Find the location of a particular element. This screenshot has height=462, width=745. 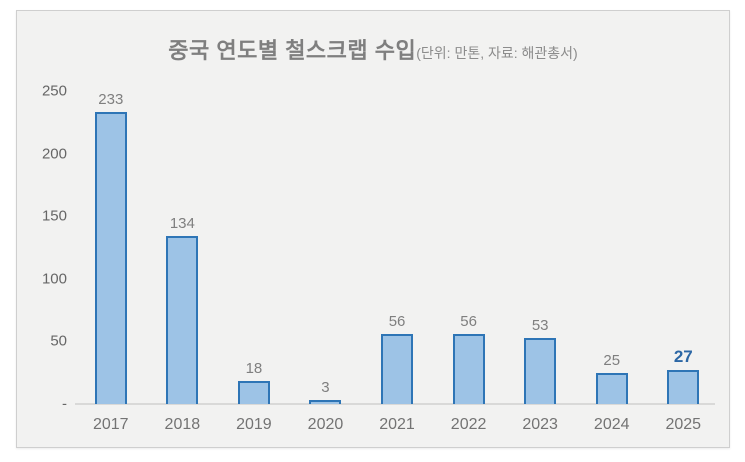

x-axis: 2017 2018 2019 2020 2021 2022 2023 2024 2025 is located at coordinates (397, 425).